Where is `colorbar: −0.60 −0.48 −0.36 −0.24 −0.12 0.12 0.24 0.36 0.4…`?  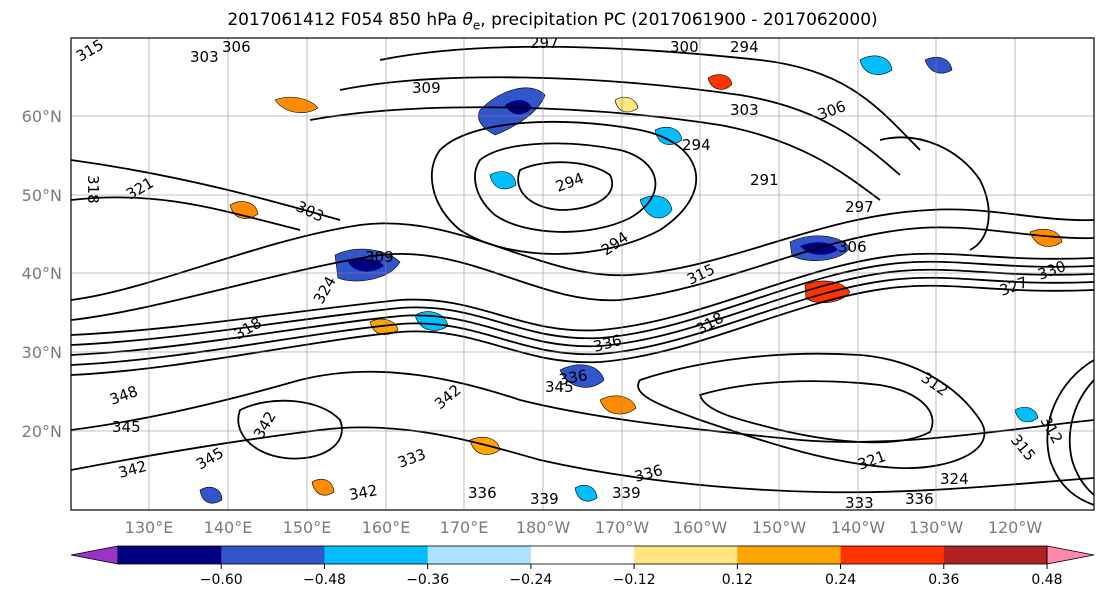
colorbar: −0.60 −0.48 −0.36 −0.24 −0.12 0.12 0.24 0.36 0.4… is located at coordinates (582, 566).